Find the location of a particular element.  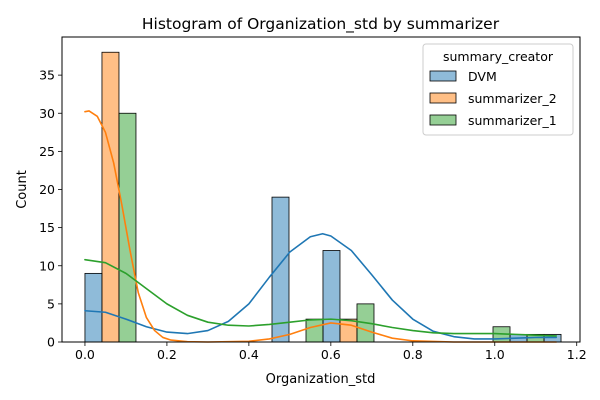

x-axis-ticks: 0.0 0.2 0.4 0.6 0.8 1.0 1.2 is located at coordinates (331, 352).